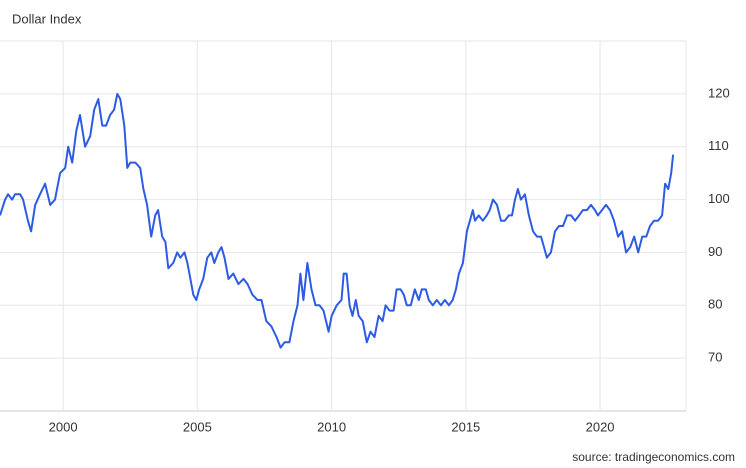  What do you see at coordinates (715, 357) in the screenshot?
I see `y-tick-label: 70` at bounding box center [715, 357].